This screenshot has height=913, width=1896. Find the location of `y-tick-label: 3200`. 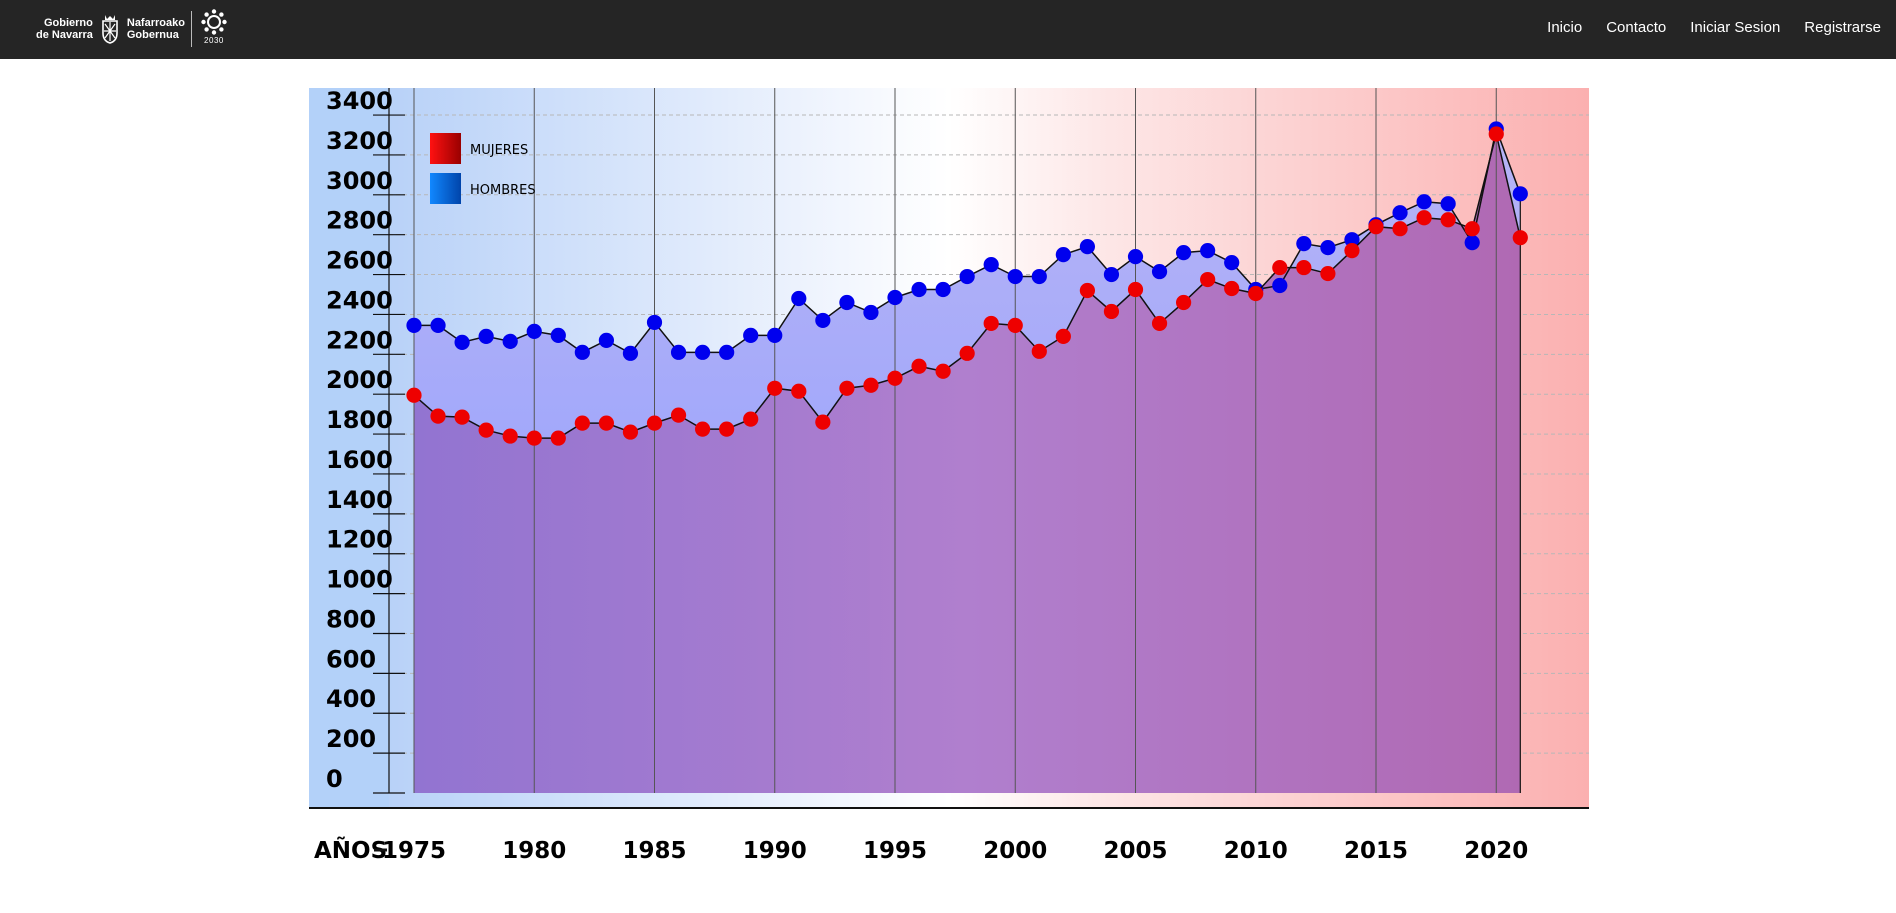

y-tick-label: 3200 is located at coordinates (359, 141).